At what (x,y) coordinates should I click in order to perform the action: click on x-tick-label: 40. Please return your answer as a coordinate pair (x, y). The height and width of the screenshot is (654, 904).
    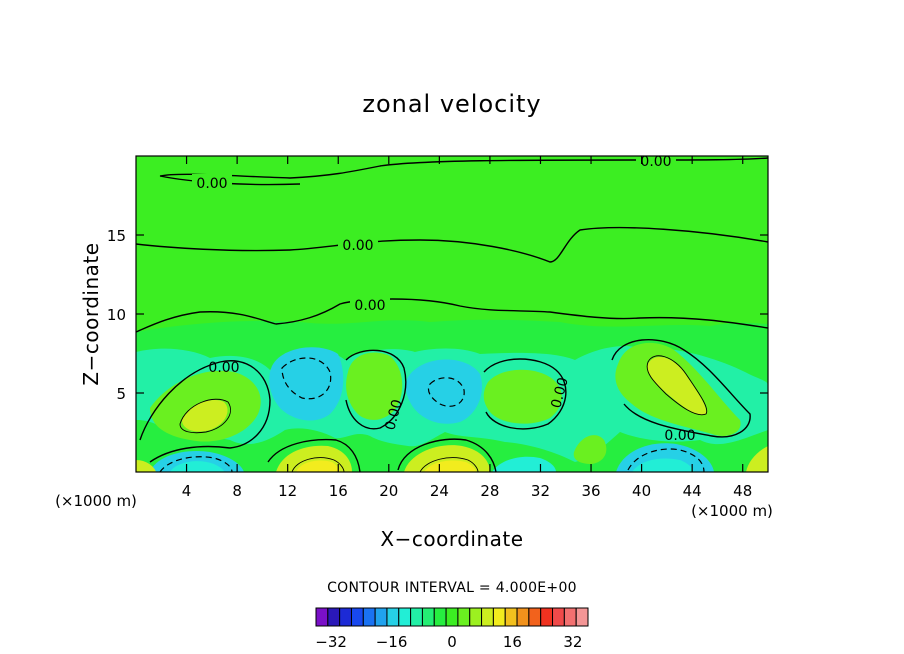
    Looking at the image, I should click on (641, 491).